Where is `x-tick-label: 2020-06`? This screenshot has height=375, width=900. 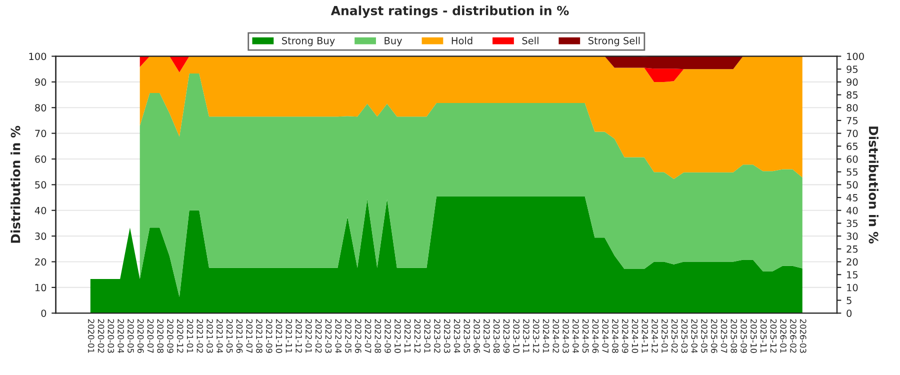 x-tick-label: 2020-06 is located at coordinates (140, 336).